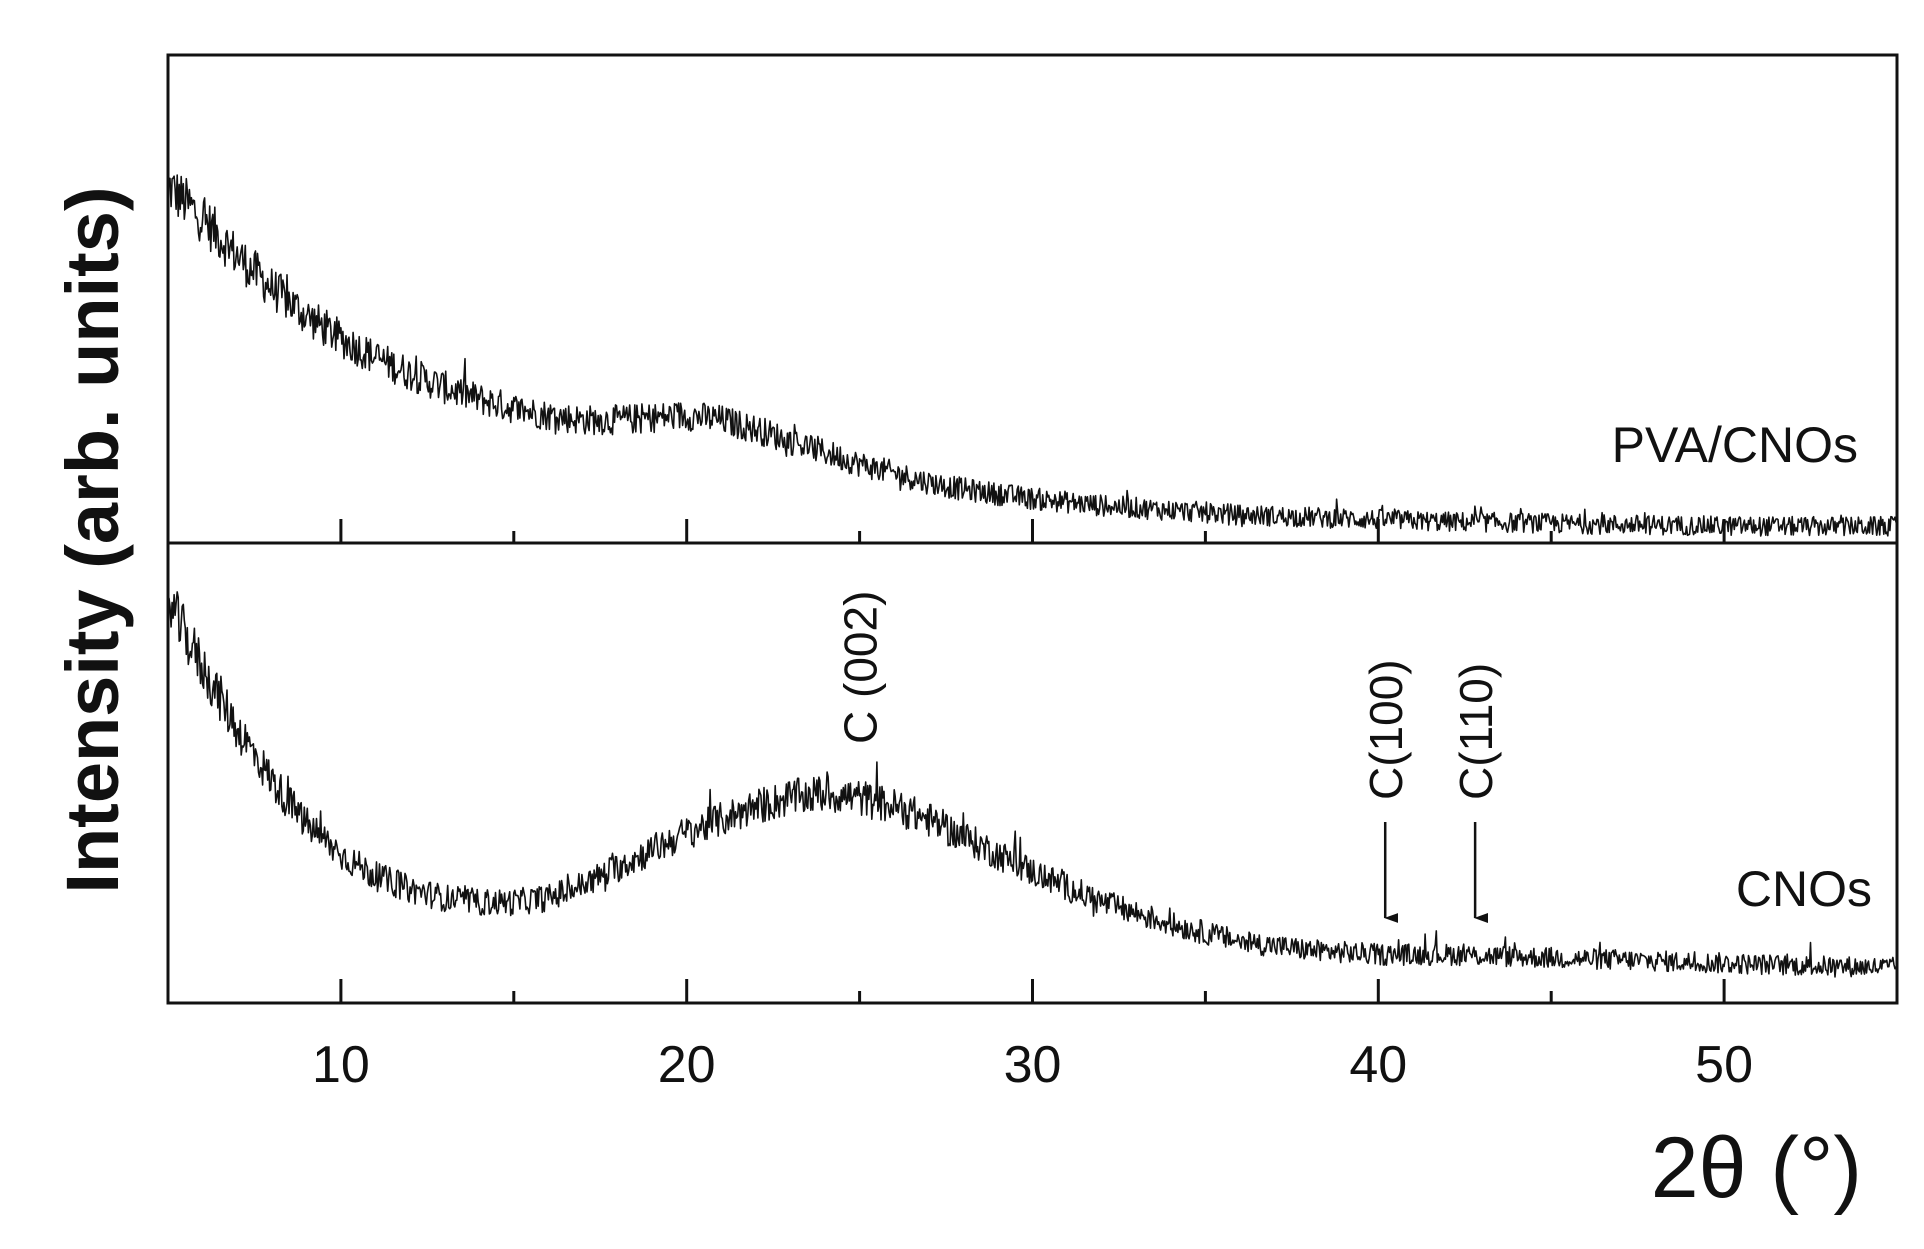  What do you see at coordinates (1756, 1168) in the screenshot?
I see `x-axis-title: 2θ (°)` at bounding box center [1756, 1168].